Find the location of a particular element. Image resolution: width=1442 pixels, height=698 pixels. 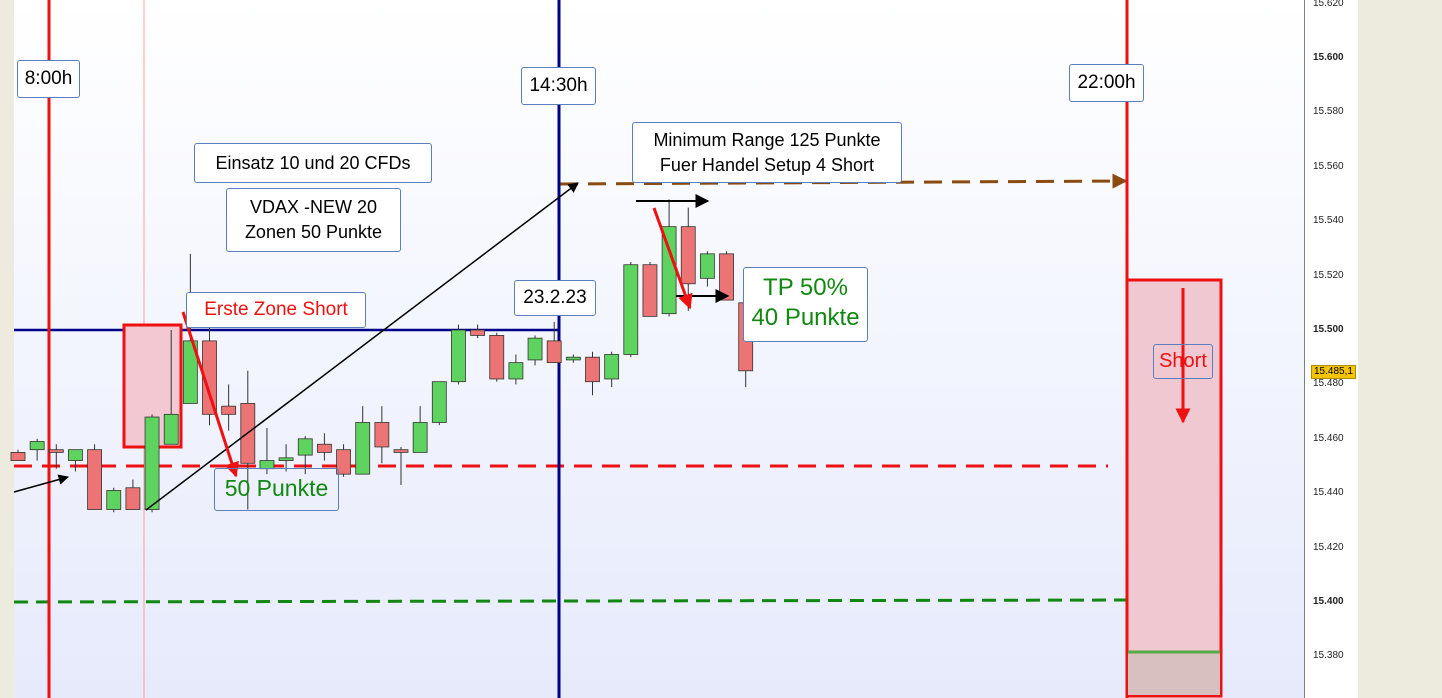

einsatz-label: Einsatz 10 und 20 CFDs is located at coordinates (313, 163).